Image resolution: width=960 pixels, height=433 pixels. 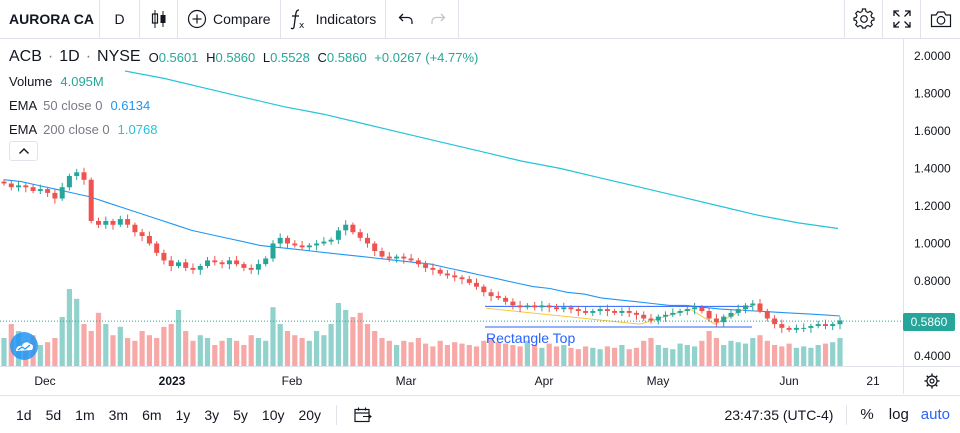 What do you see at coordinates (273, 414) in the screenshot?
I see `range-button-10y: 10y` at bounding box center [273, 414].